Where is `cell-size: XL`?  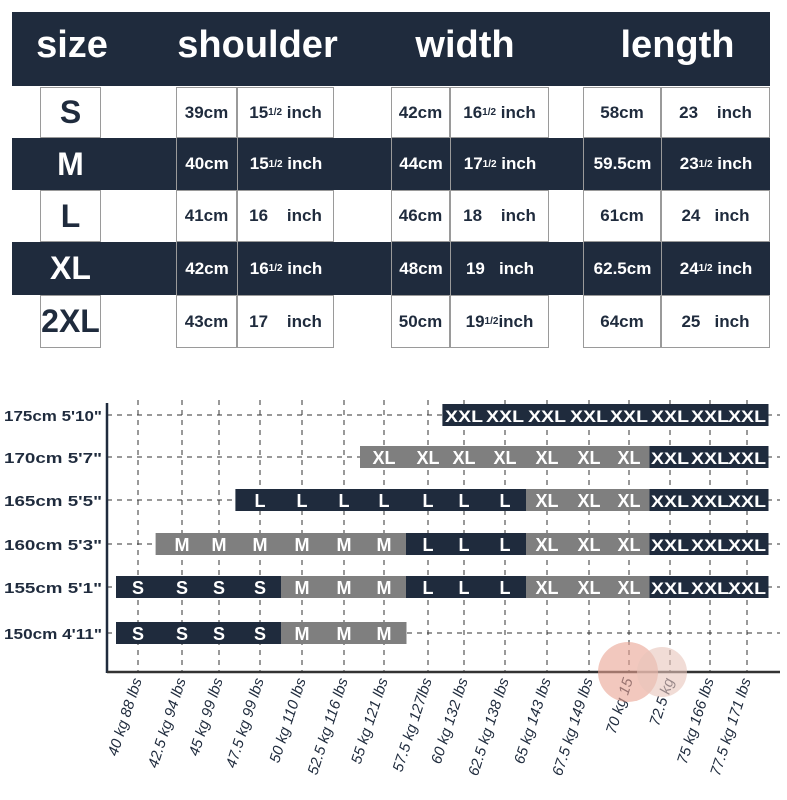
cell-size: XL is located at coordinates (70, 268).